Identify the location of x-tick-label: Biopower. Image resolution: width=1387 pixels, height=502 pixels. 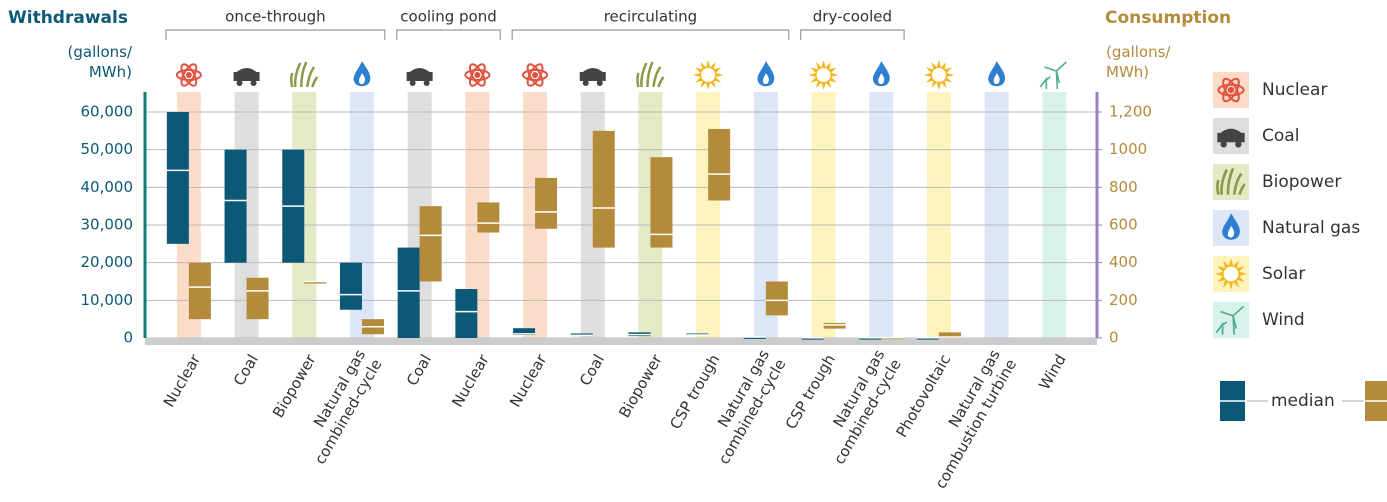
(640, 386).